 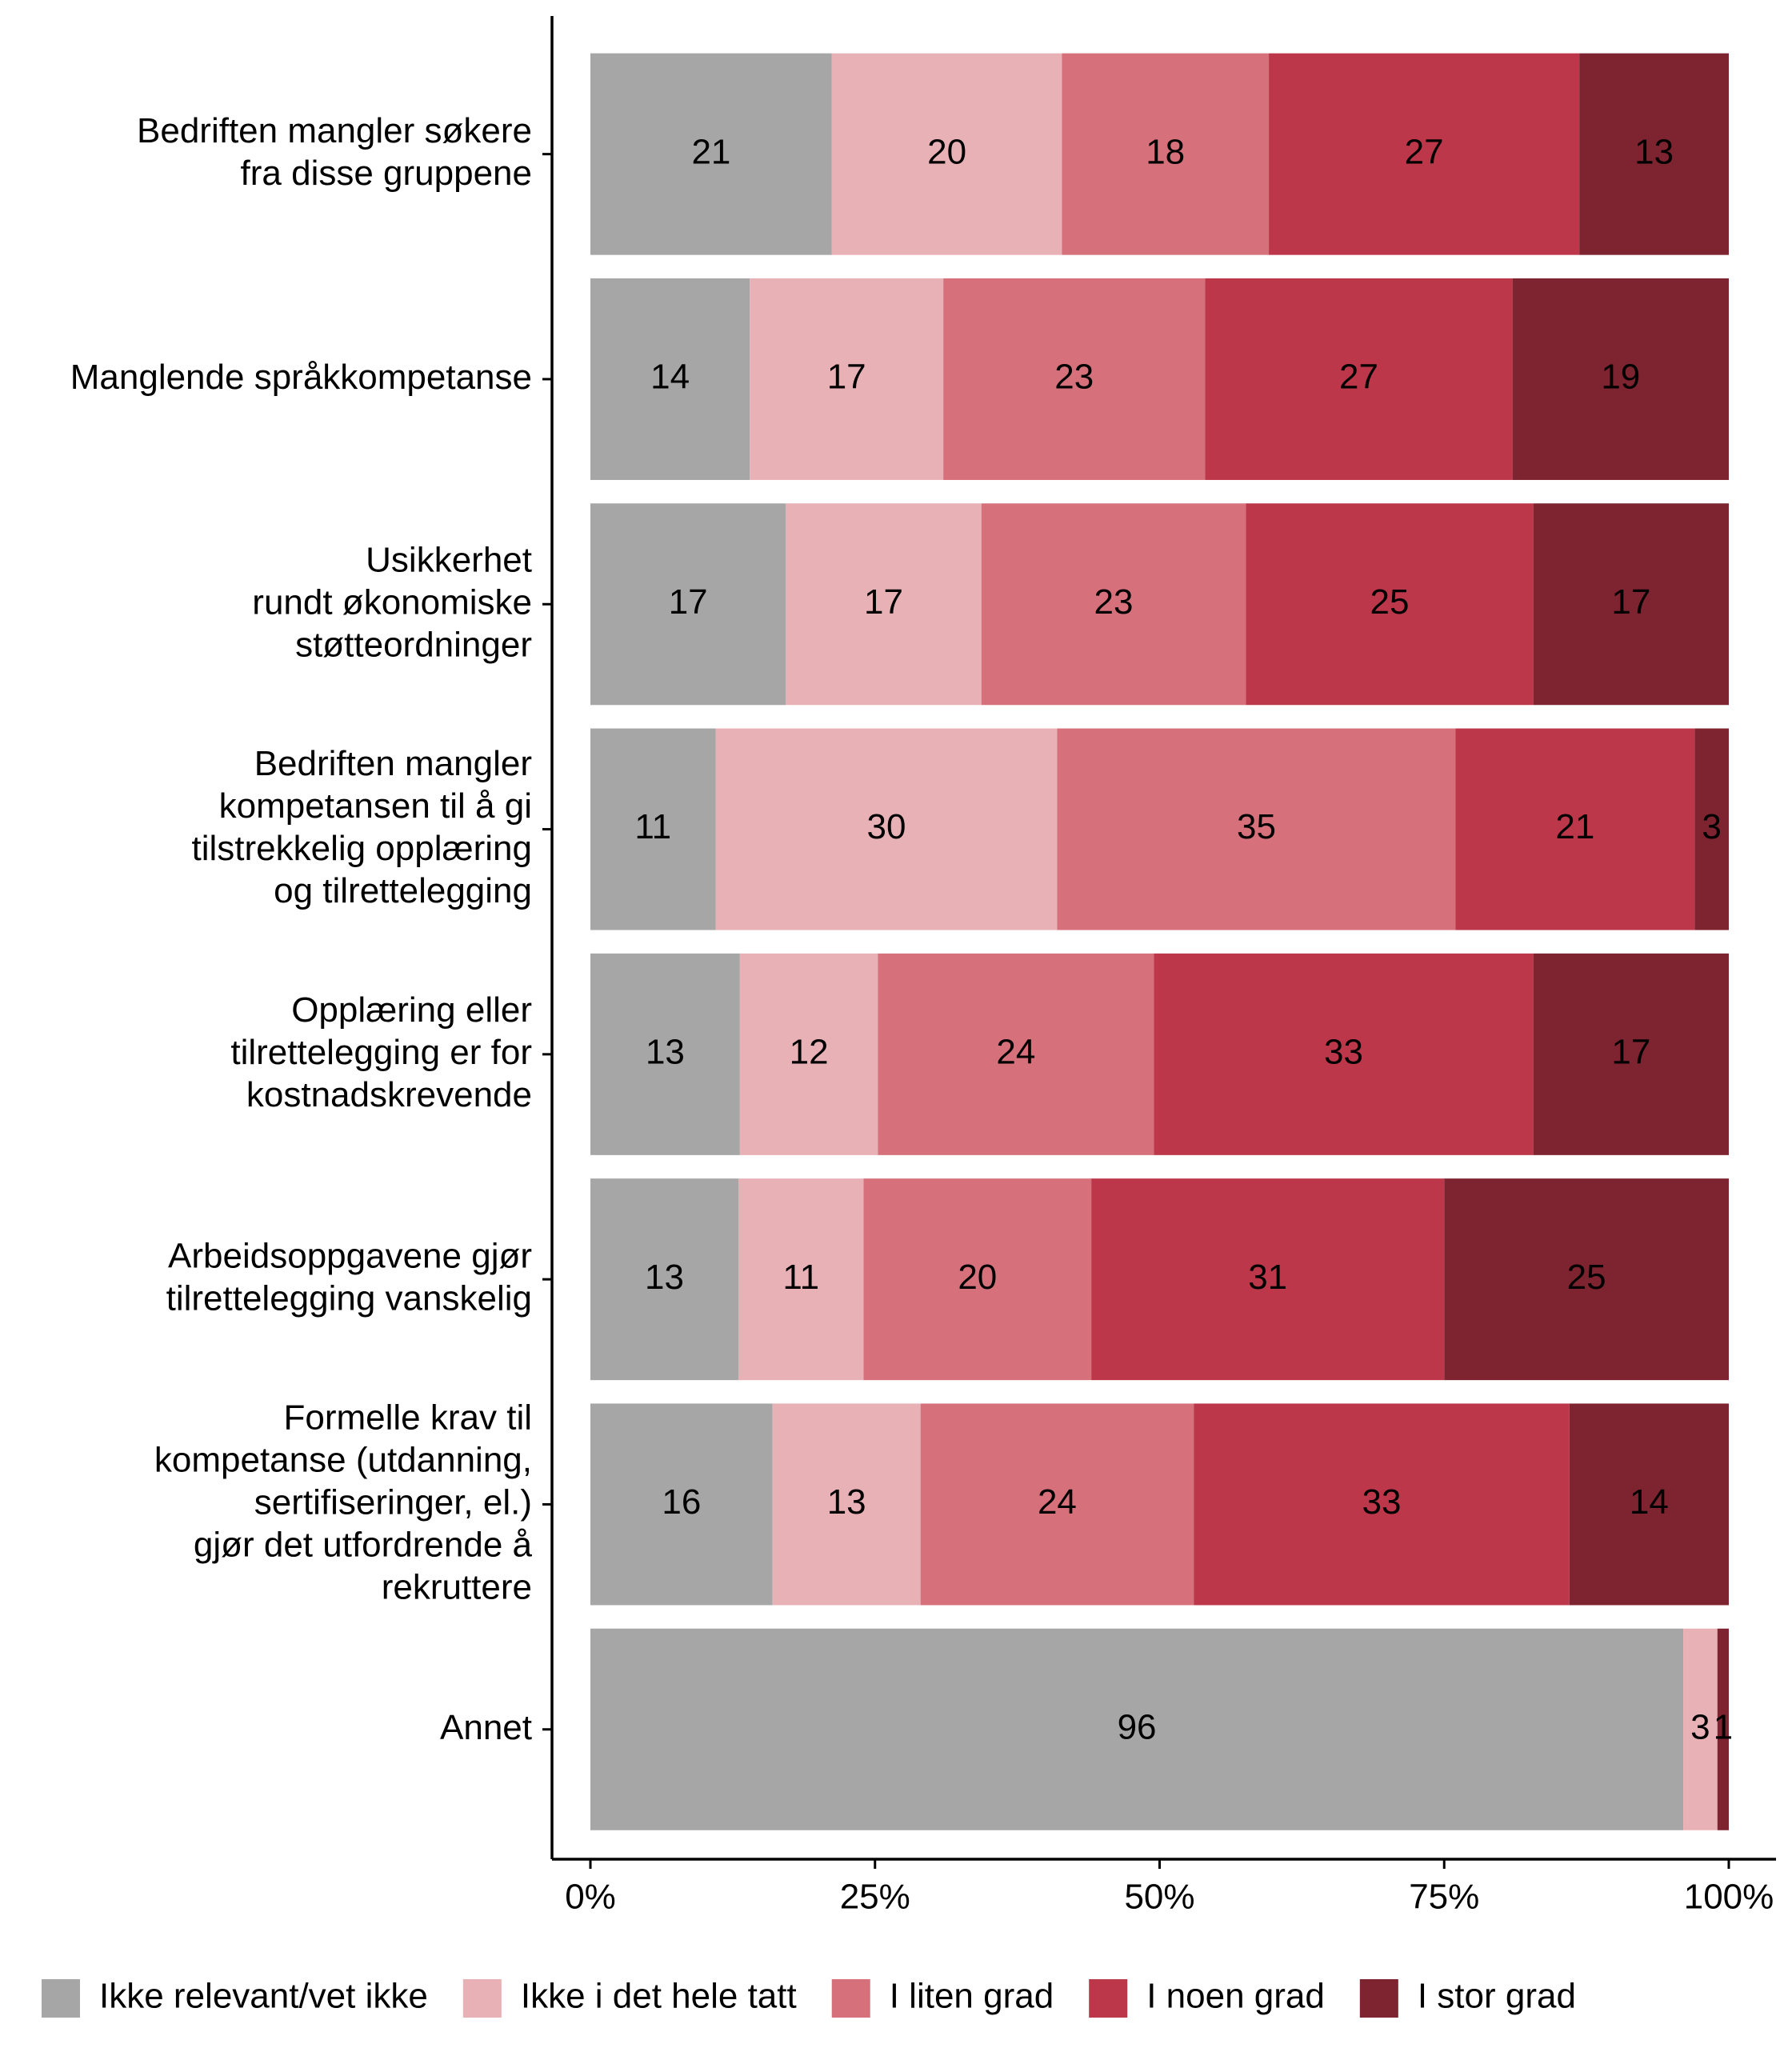 I want to click on data-label: 12, so click(x=809, y=1051).